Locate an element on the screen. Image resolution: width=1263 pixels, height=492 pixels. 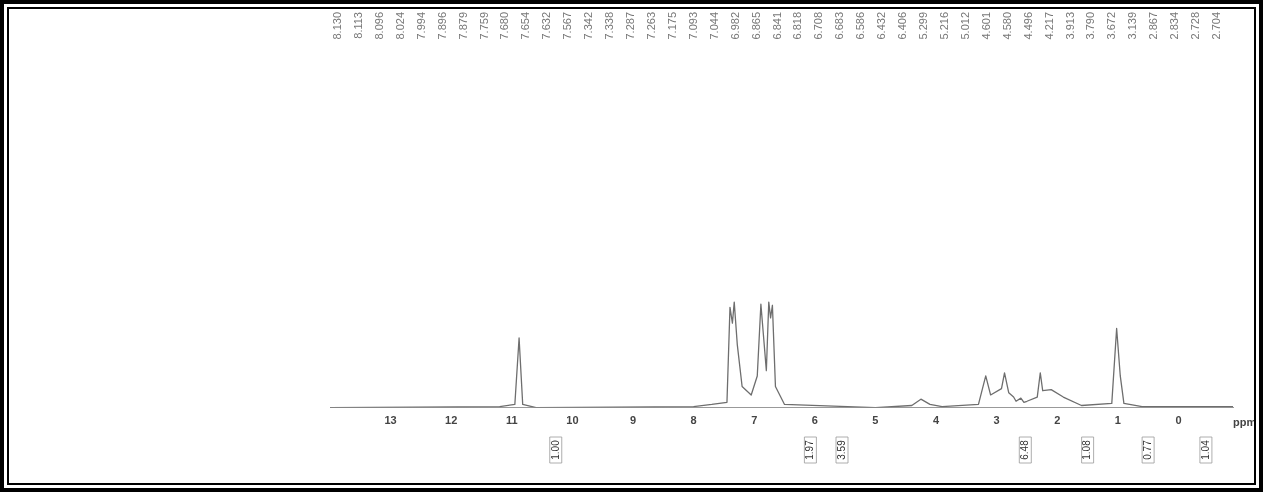
text: 7.287 is located at coordinates (630, 26).